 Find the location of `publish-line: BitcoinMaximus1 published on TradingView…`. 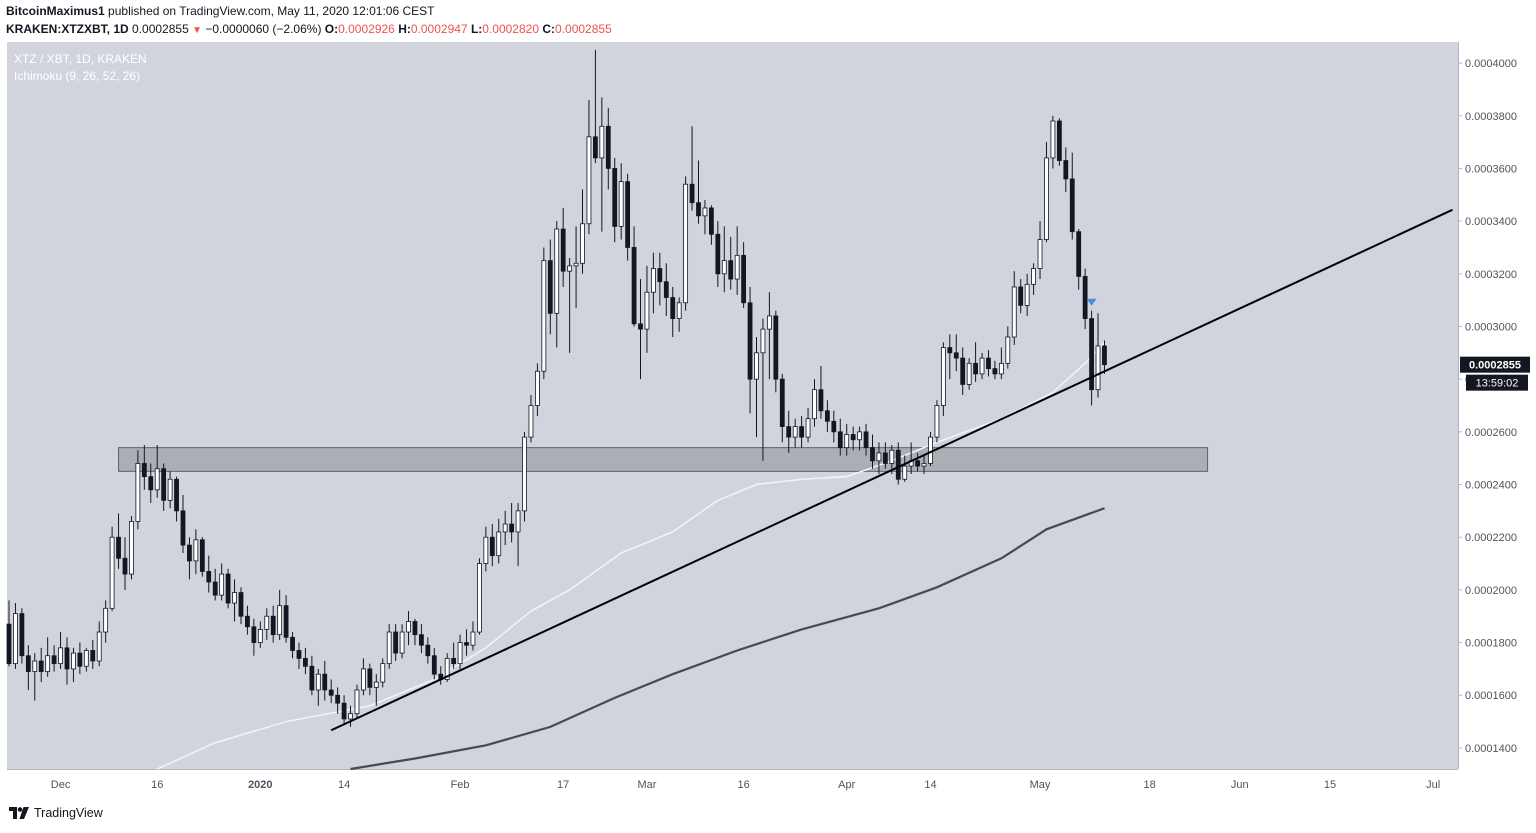

publish-line: BitcoinMaximus1 published on TradingView… is located at coordinates (220, 11).